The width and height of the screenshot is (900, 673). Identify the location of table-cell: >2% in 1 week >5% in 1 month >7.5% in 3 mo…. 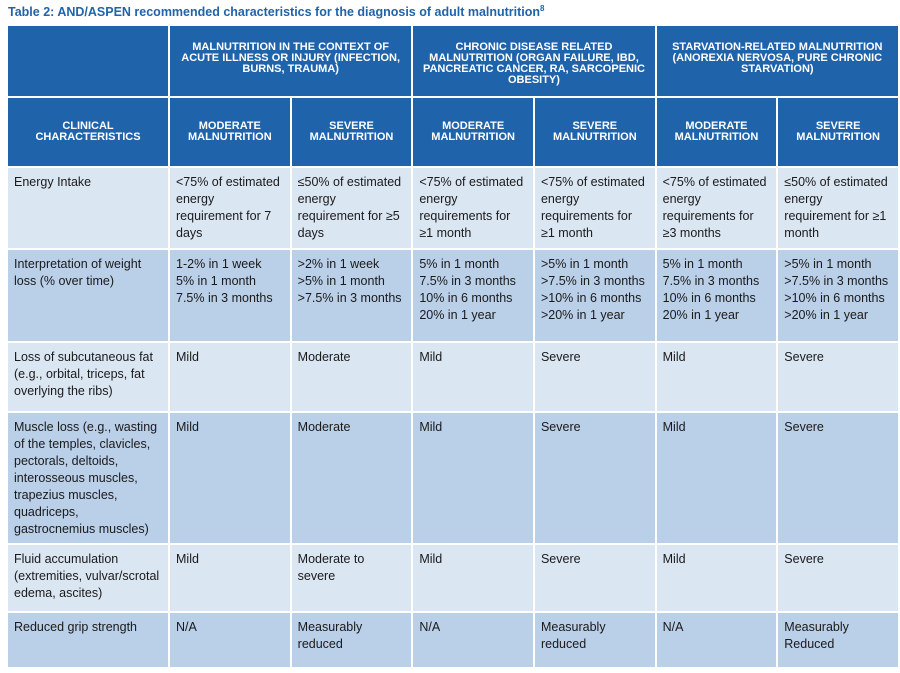
(351, 295).